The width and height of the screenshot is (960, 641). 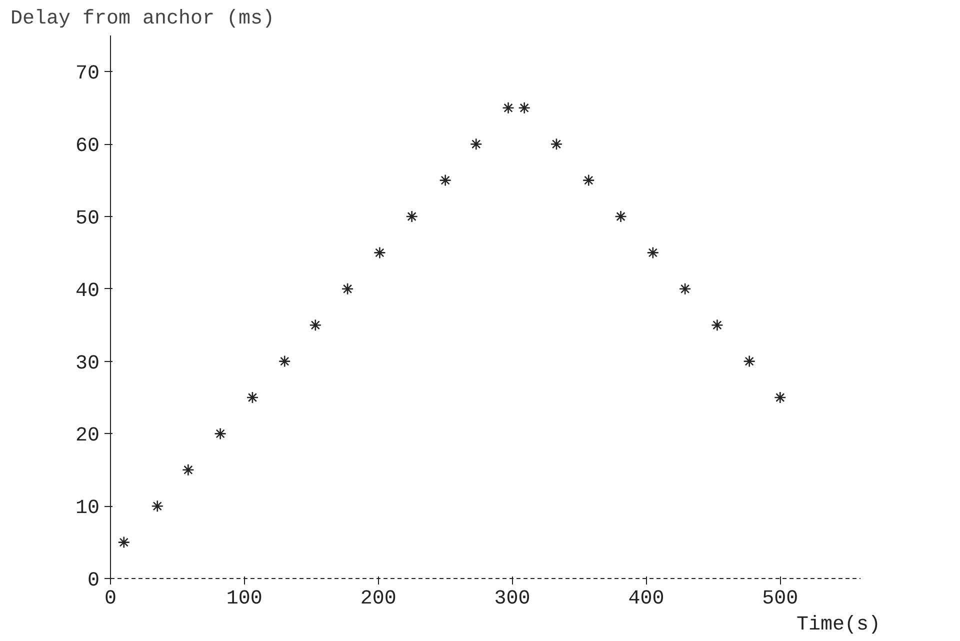 I want to click on y-tick-label: 50, so click(x=87, y=219).